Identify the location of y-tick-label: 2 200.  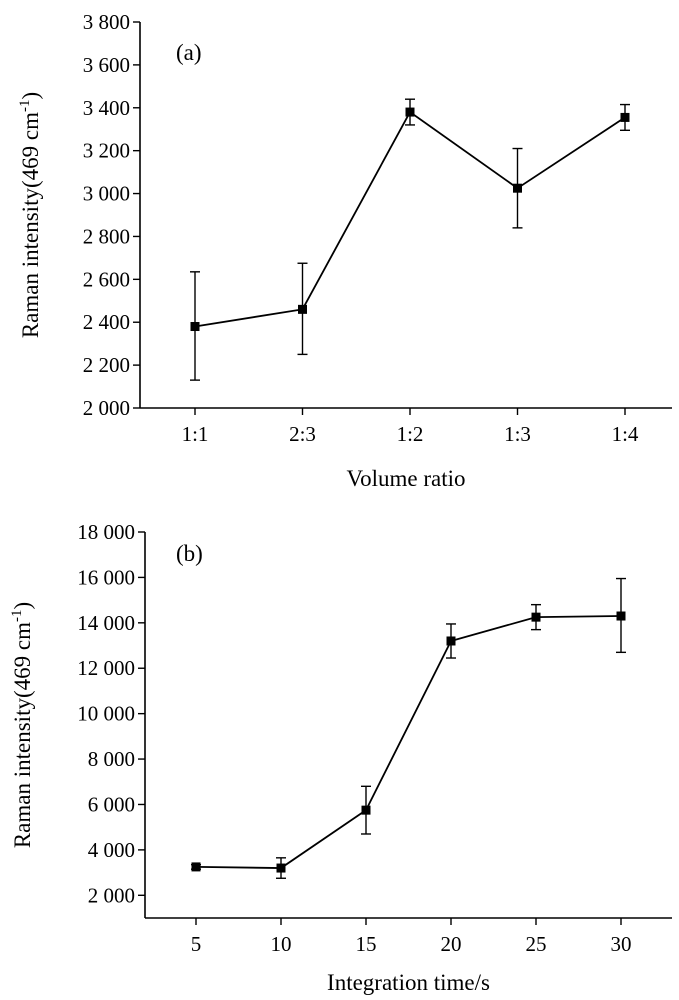
(106, 365).